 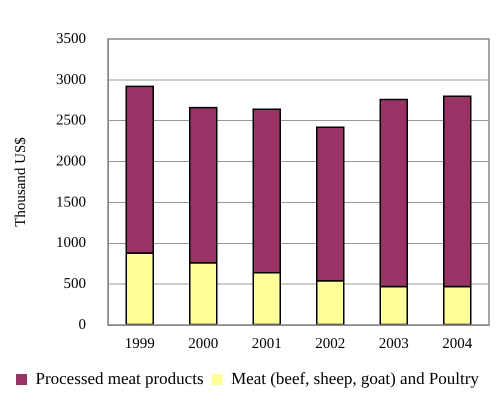 What do you see at coordinates (20, 181) in the screenshot?
I see `y-axis-title: Thousand US$` at bounding box center [20, 181].